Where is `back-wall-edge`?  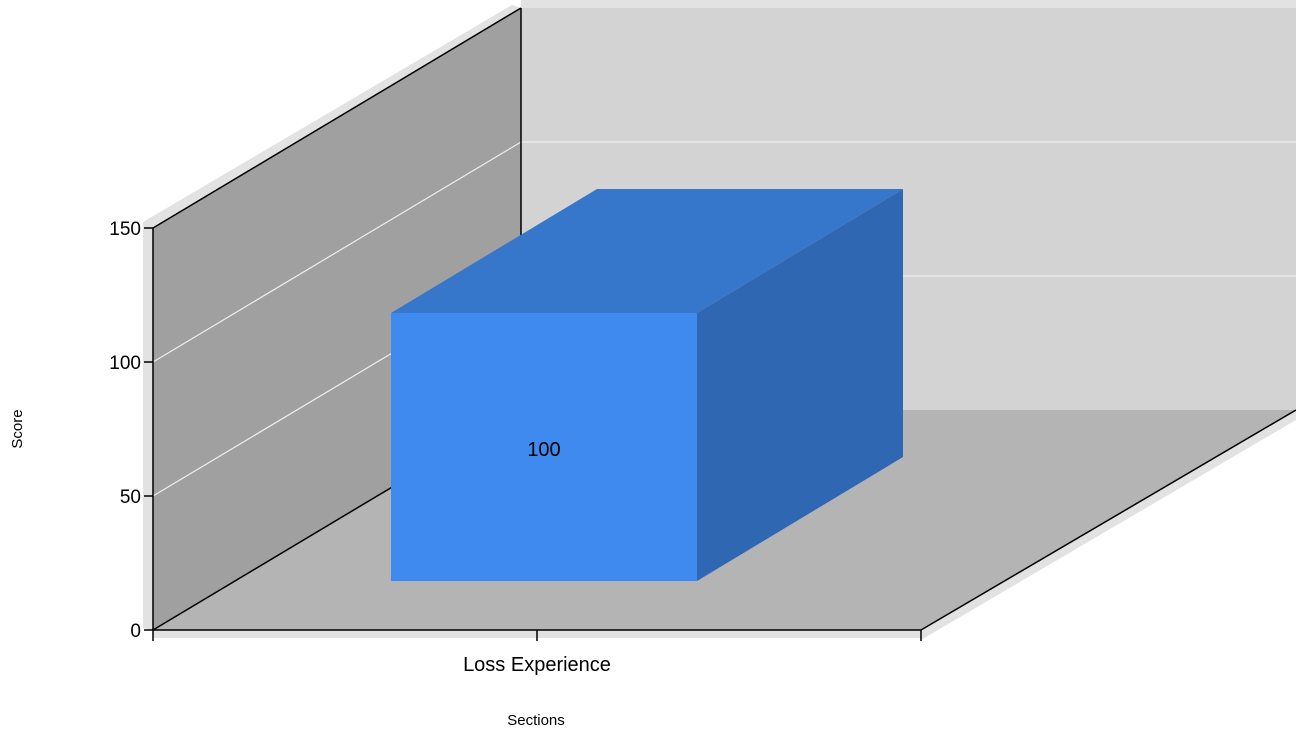
back-wall-edge is located at coordinates (908, 4).